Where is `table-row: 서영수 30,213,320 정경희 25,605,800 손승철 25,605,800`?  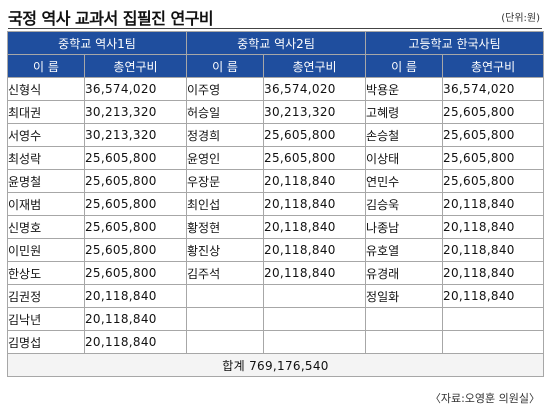 table-row: 서영수 30,213,320 정경희 25,605,800 손승철 25,605,800 is located at coordinates (276, 135).